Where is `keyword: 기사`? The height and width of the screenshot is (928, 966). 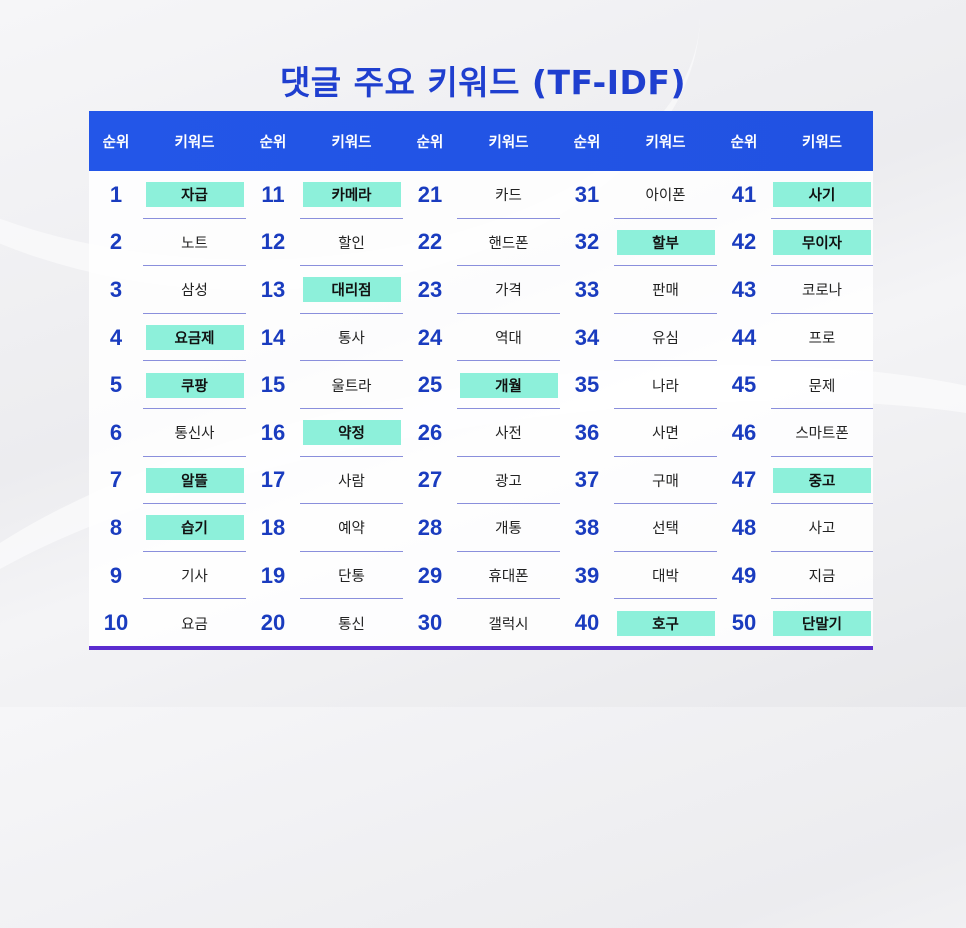 keyword: 기사 is located at coordinates (194, 577).